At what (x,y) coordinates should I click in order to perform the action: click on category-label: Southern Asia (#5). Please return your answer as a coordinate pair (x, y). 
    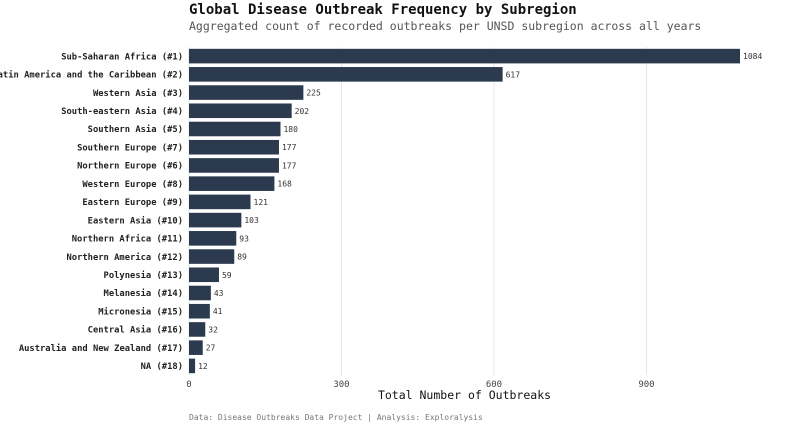
    Looking at the image, I should click on (135, 129).